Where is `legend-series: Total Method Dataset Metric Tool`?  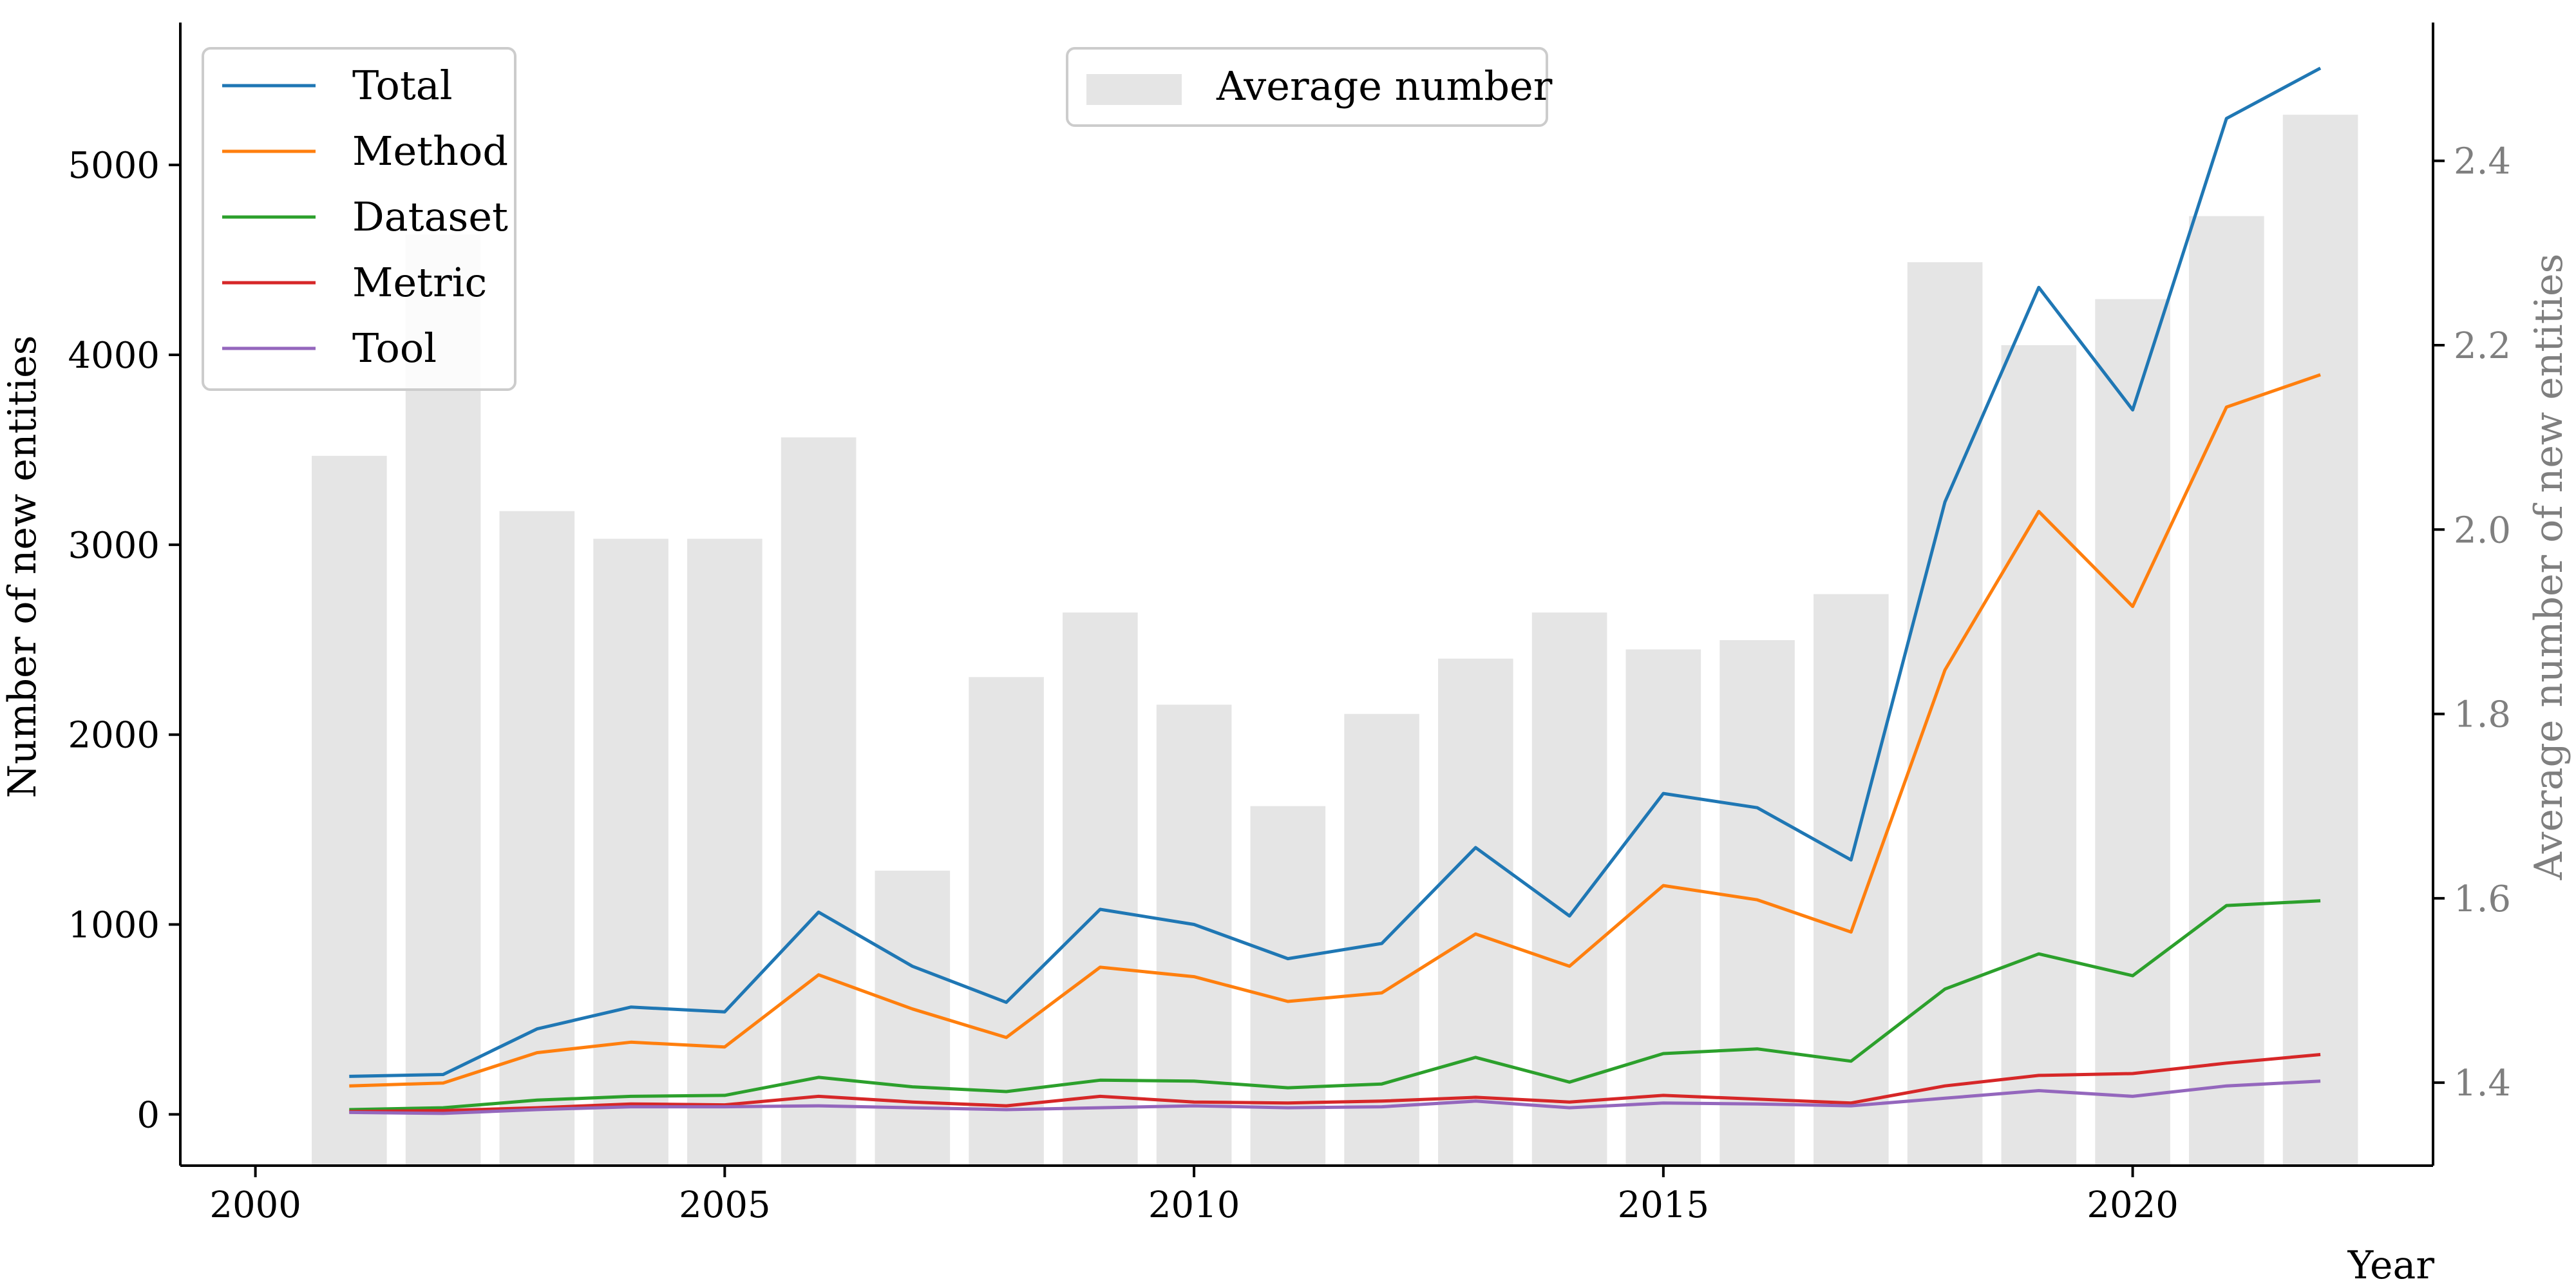 legend-series: Total Method Dataset Metric Tool is located at coordinates (359, 219).